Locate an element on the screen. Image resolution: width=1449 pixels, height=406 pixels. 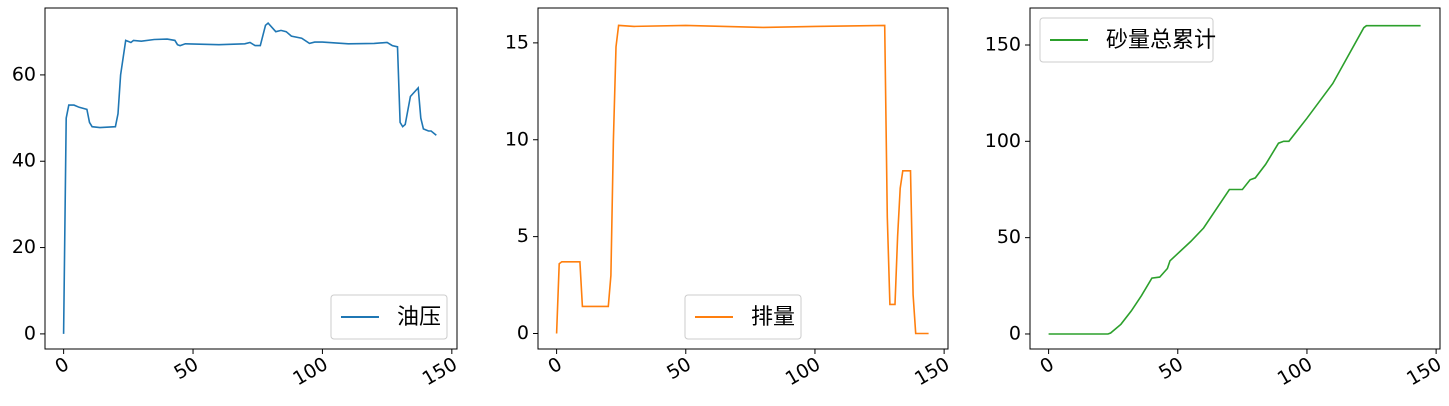
y-tick-label: 100 is located at coordinates (1003, 141).